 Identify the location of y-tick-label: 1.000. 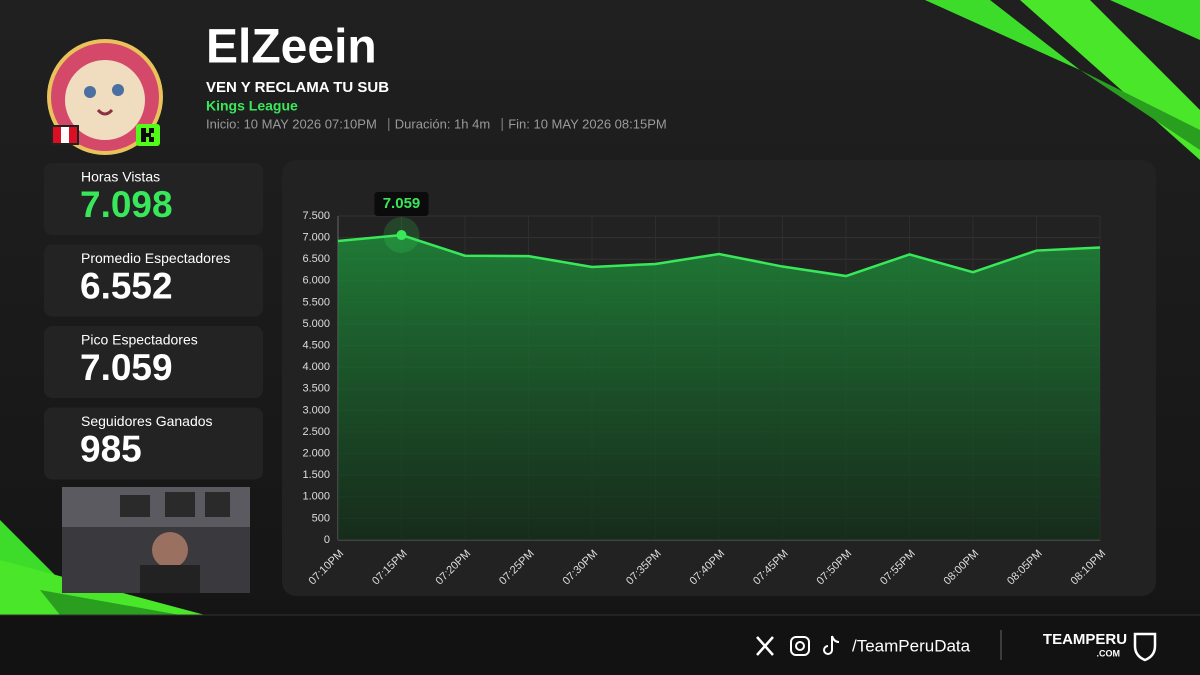
(316, 497).